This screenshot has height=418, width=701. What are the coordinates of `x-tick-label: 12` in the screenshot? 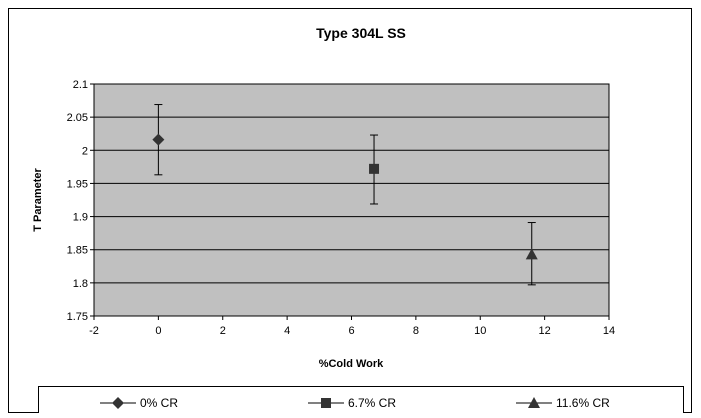 It's located at (545, 331).